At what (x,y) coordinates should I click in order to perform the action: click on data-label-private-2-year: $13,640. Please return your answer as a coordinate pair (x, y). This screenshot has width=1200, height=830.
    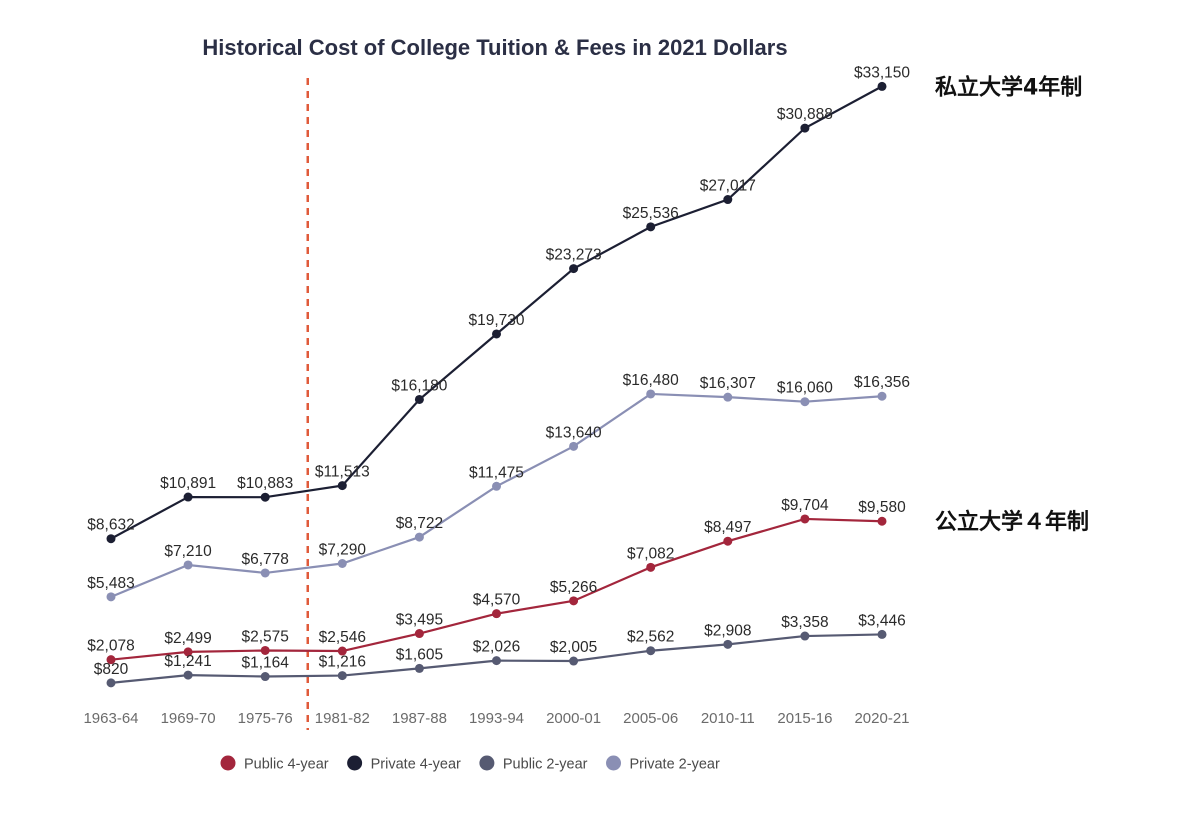
    Looking at the image, I should click on (574, 432).